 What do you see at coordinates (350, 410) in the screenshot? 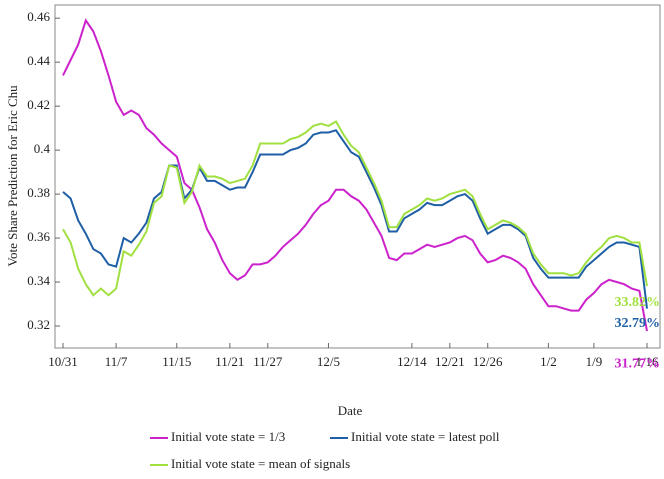
I see `x-axis-label: Date` at bounding box center [350, 410].